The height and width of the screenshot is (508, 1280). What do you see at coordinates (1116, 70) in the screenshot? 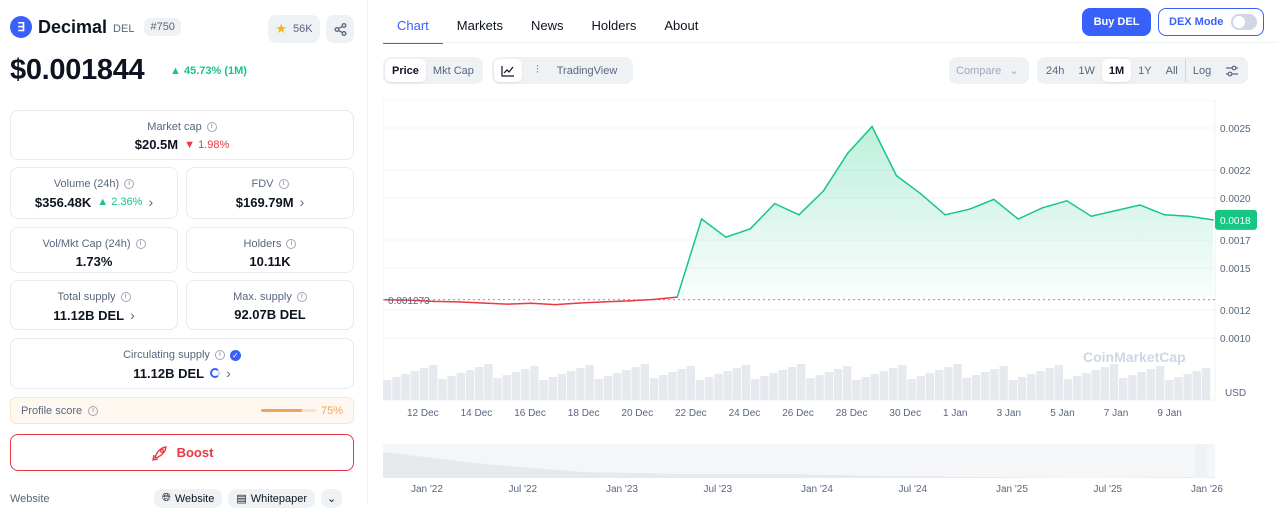
I see `range-1m: 1M` at bounding box center [1116, 70].